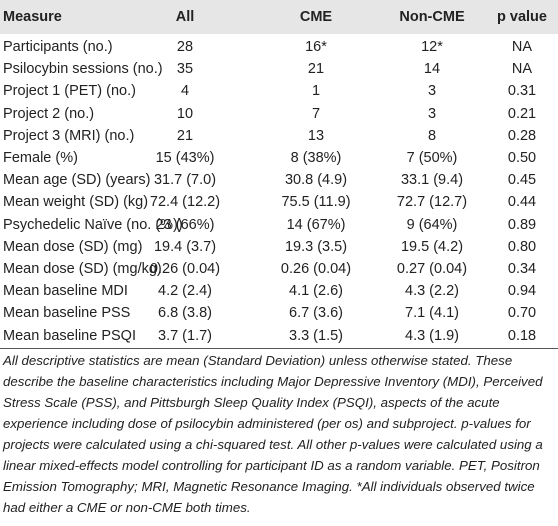  Describe the element at coordinates (432, 291) in the screenshot. I see `cell: 4.3 (2.2)` at that location.